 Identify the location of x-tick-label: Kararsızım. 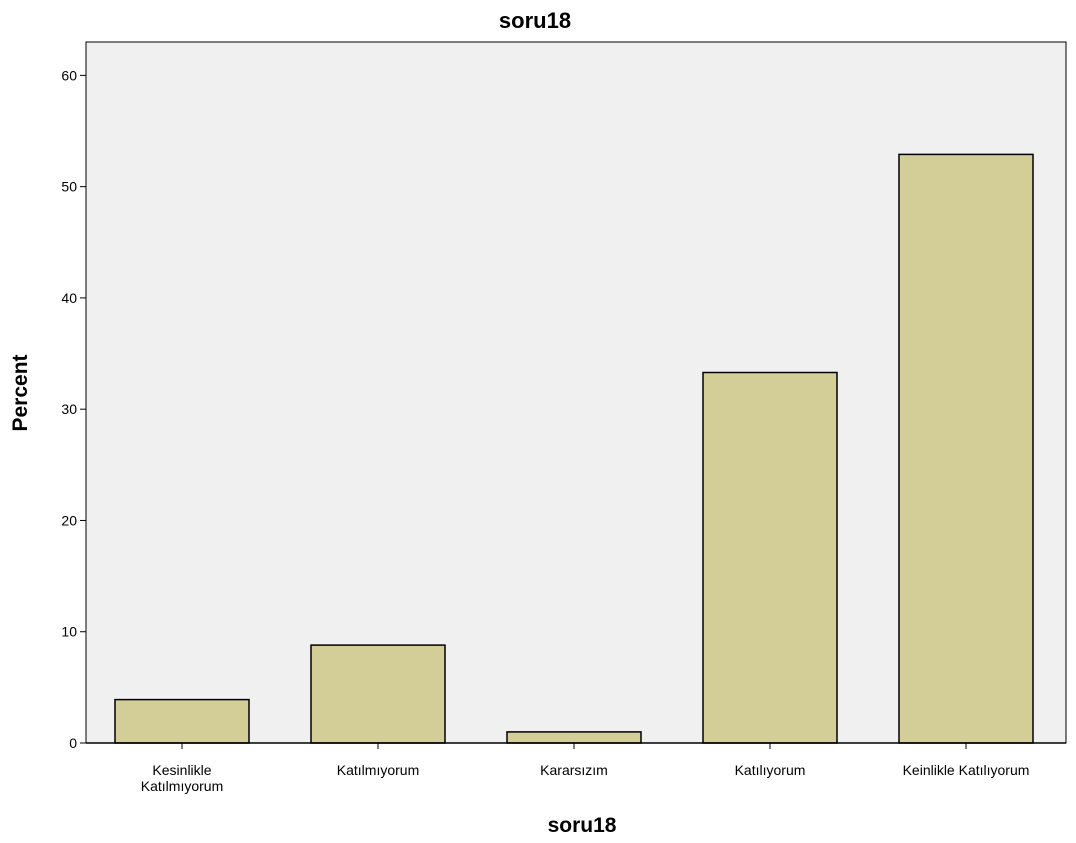
(574, 770).